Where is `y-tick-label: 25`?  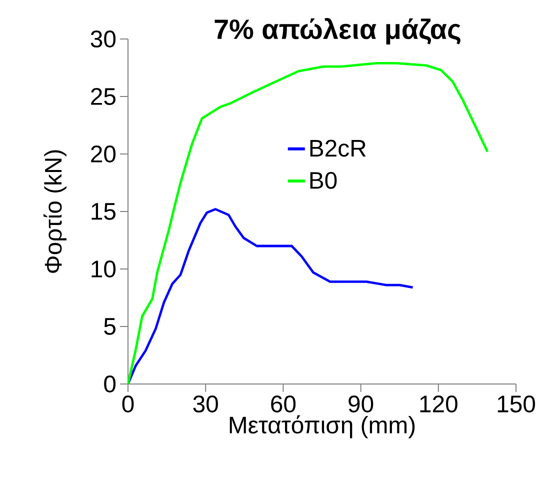
y-tick-label: 25 is located at coordinates (103, 96).